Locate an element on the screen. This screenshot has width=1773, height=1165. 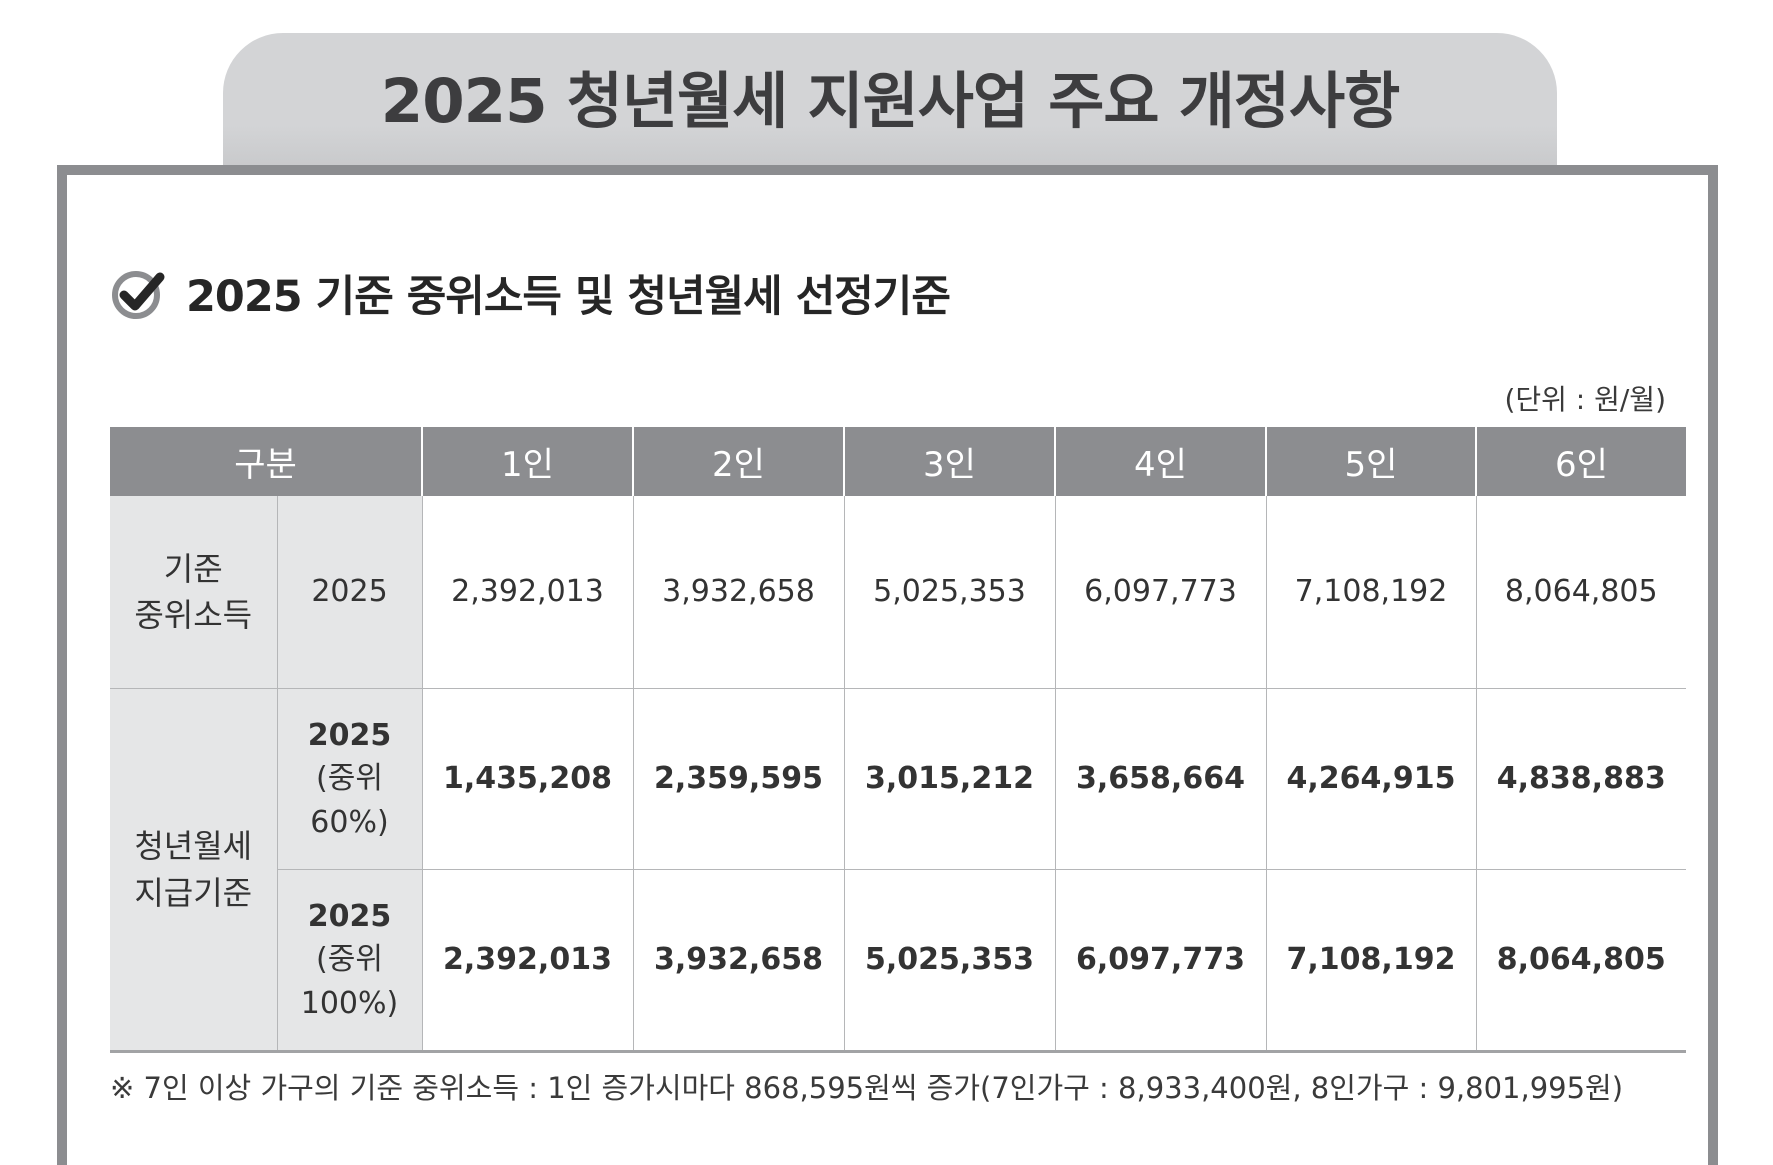
header-2person: 2인 is located at coordinates (738, 461).